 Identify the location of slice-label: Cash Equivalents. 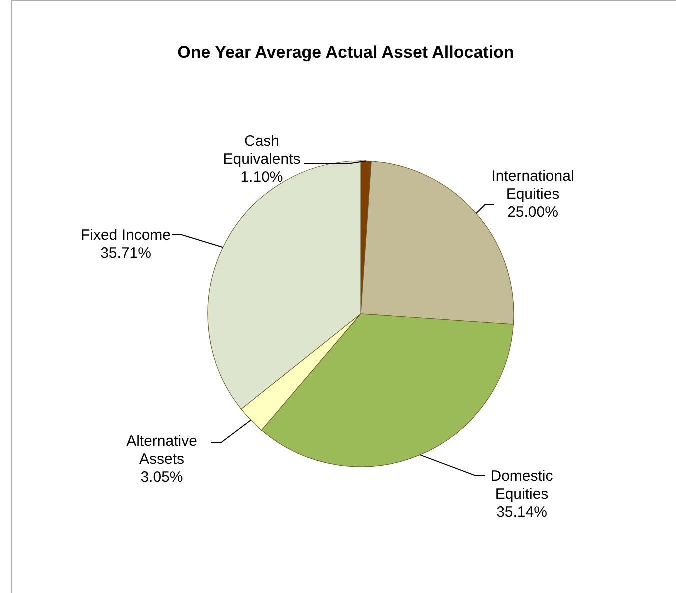
(262, 150).